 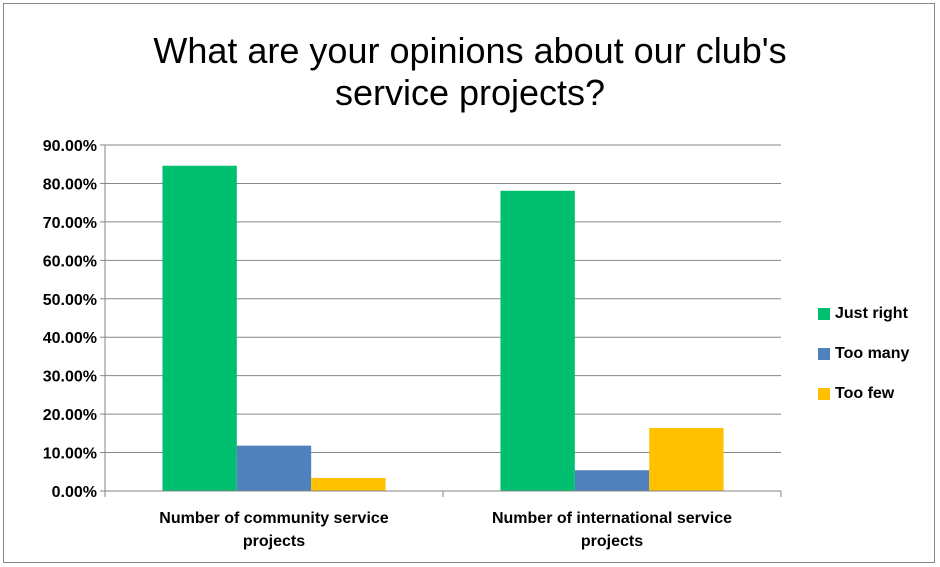 I want to click on y-tick-label: 30.00%, so click(x=70, y=377).